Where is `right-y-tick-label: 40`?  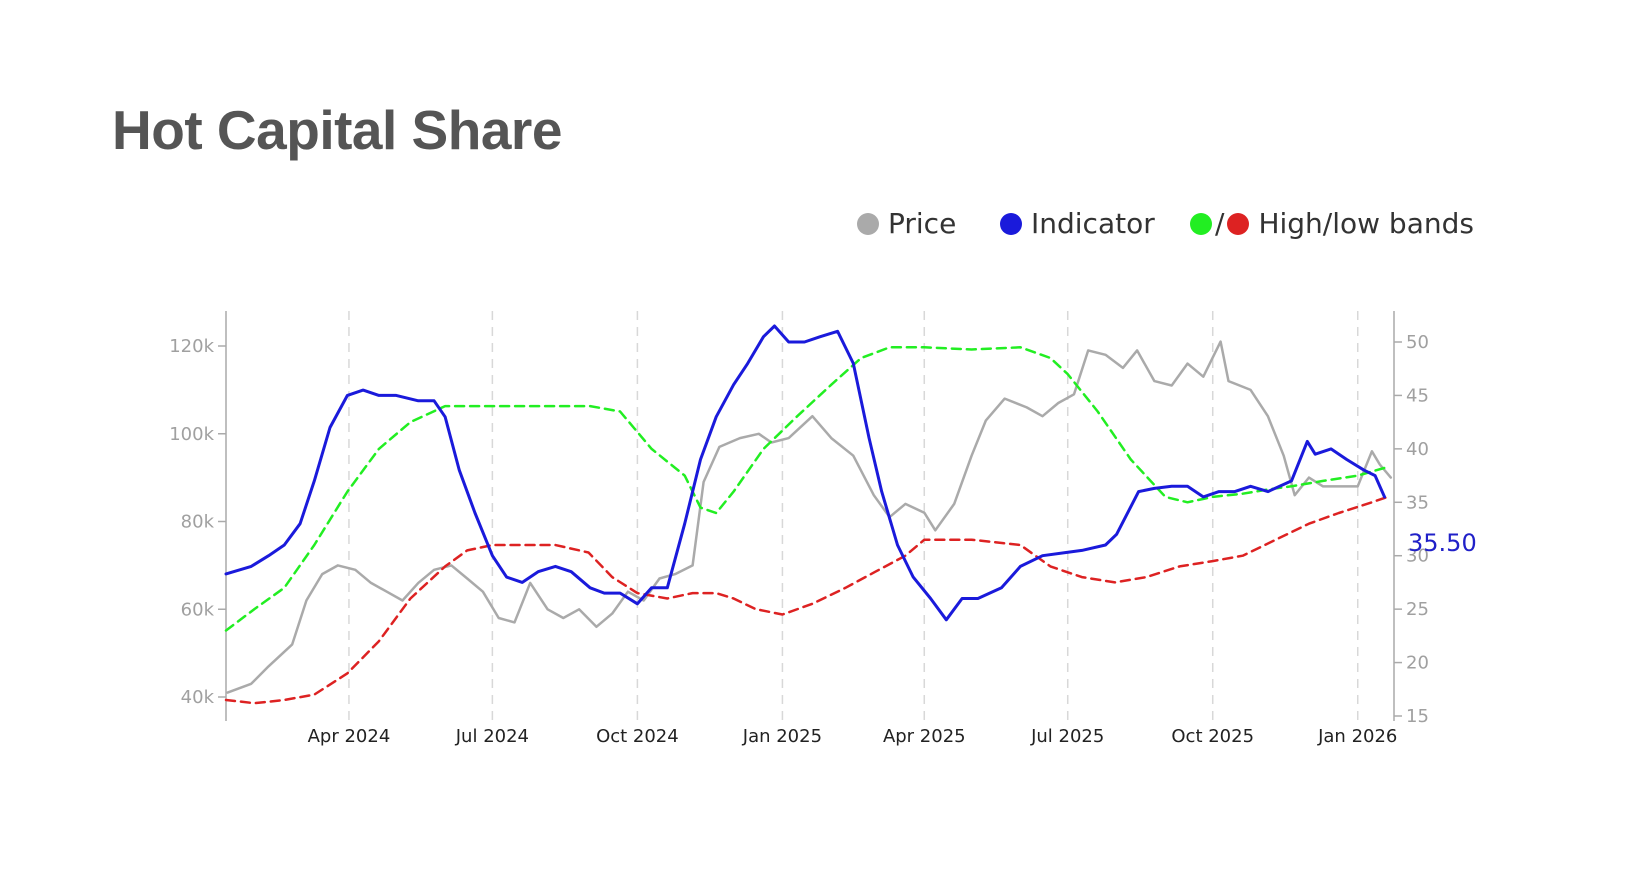
right-y-tick-label: 40 is located at coordinates (1417, 449).